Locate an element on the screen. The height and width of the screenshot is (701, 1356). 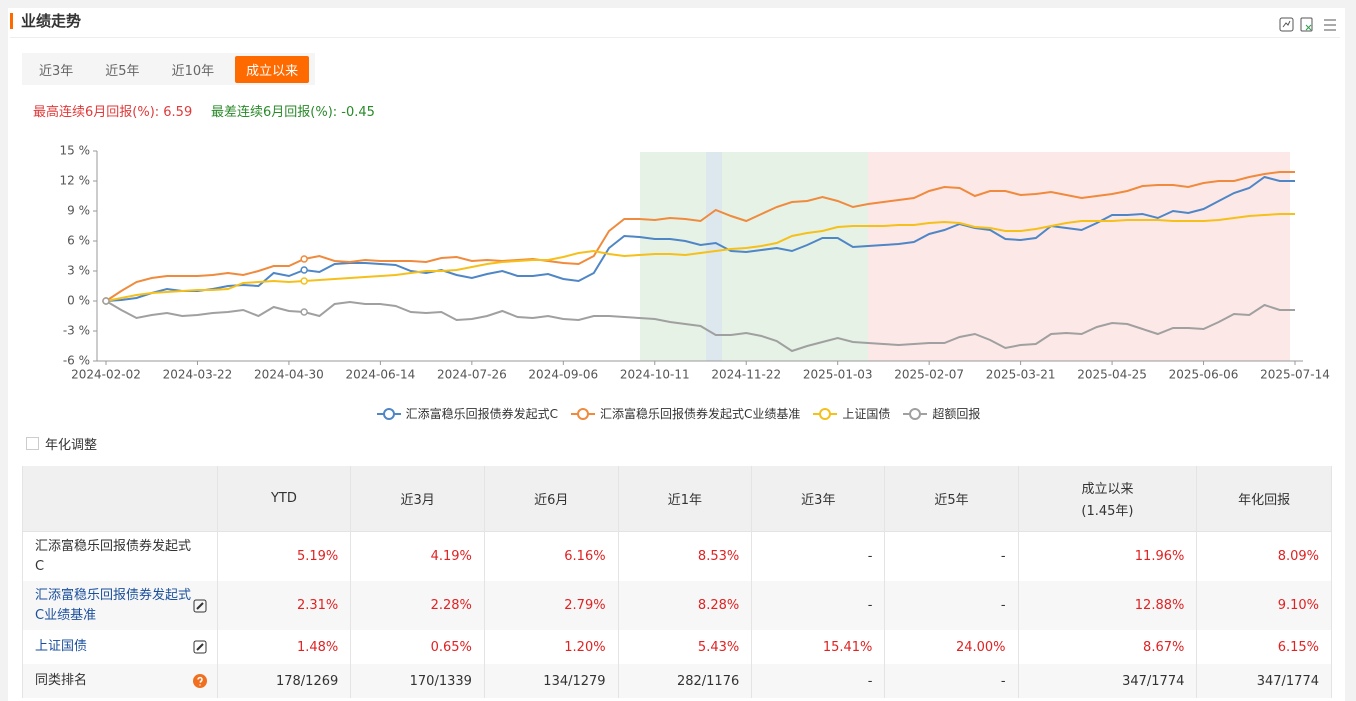
row-name: 上证国债 is located at coordinates (61, 646).